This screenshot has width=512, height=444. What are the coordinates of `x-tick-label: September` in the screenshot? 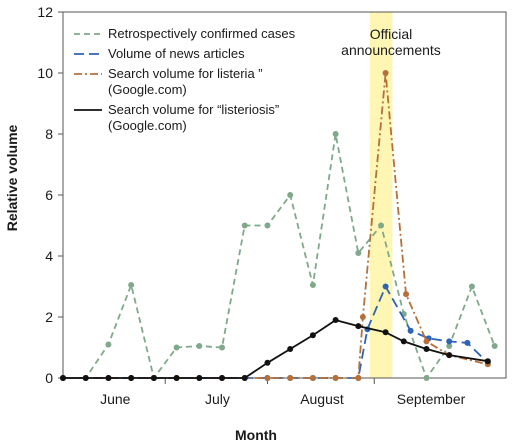 It's located at (431, 399).